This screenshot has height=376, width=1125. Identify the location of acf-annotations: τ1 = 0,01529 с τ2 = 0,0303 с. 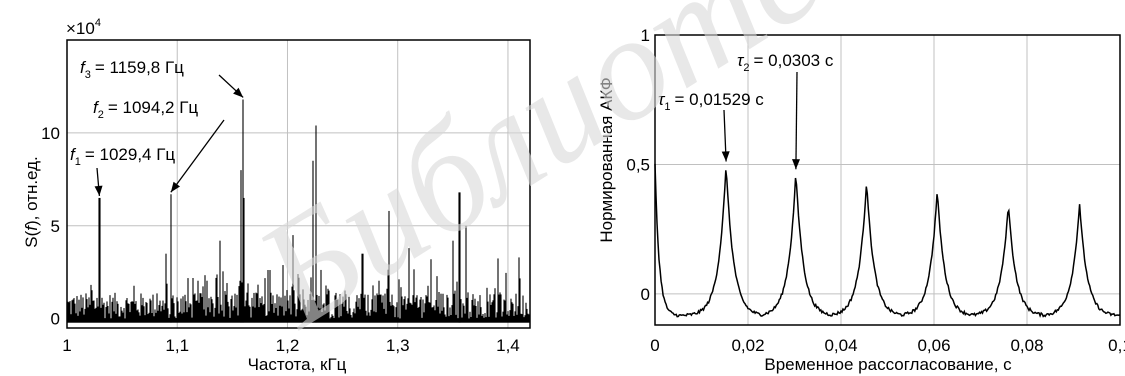
(746, 110).